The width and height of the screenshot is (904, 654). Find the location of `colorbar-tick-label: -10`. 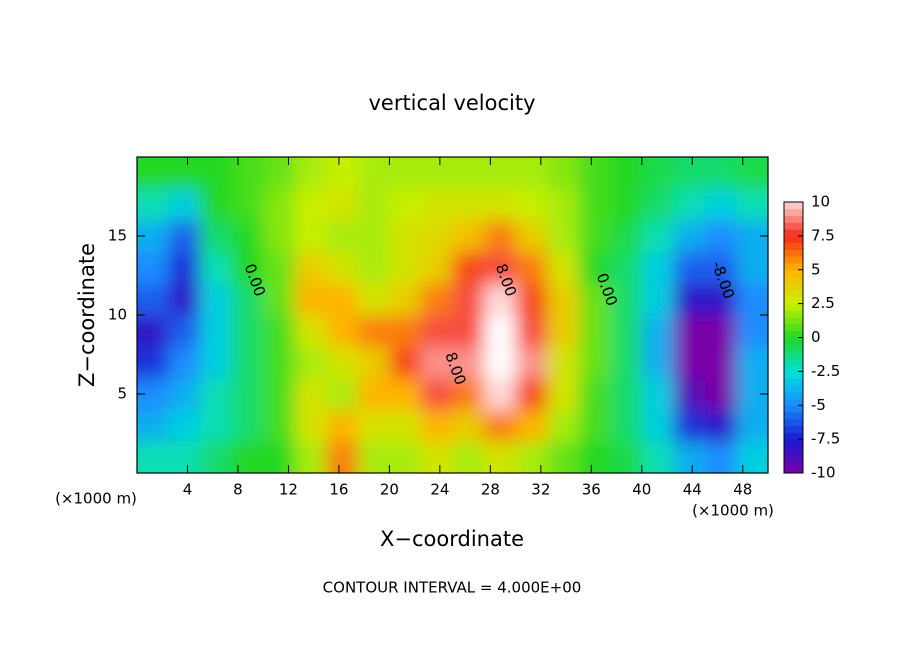

colorbar-tick-label: -10 is located at coordinates (823, 473).